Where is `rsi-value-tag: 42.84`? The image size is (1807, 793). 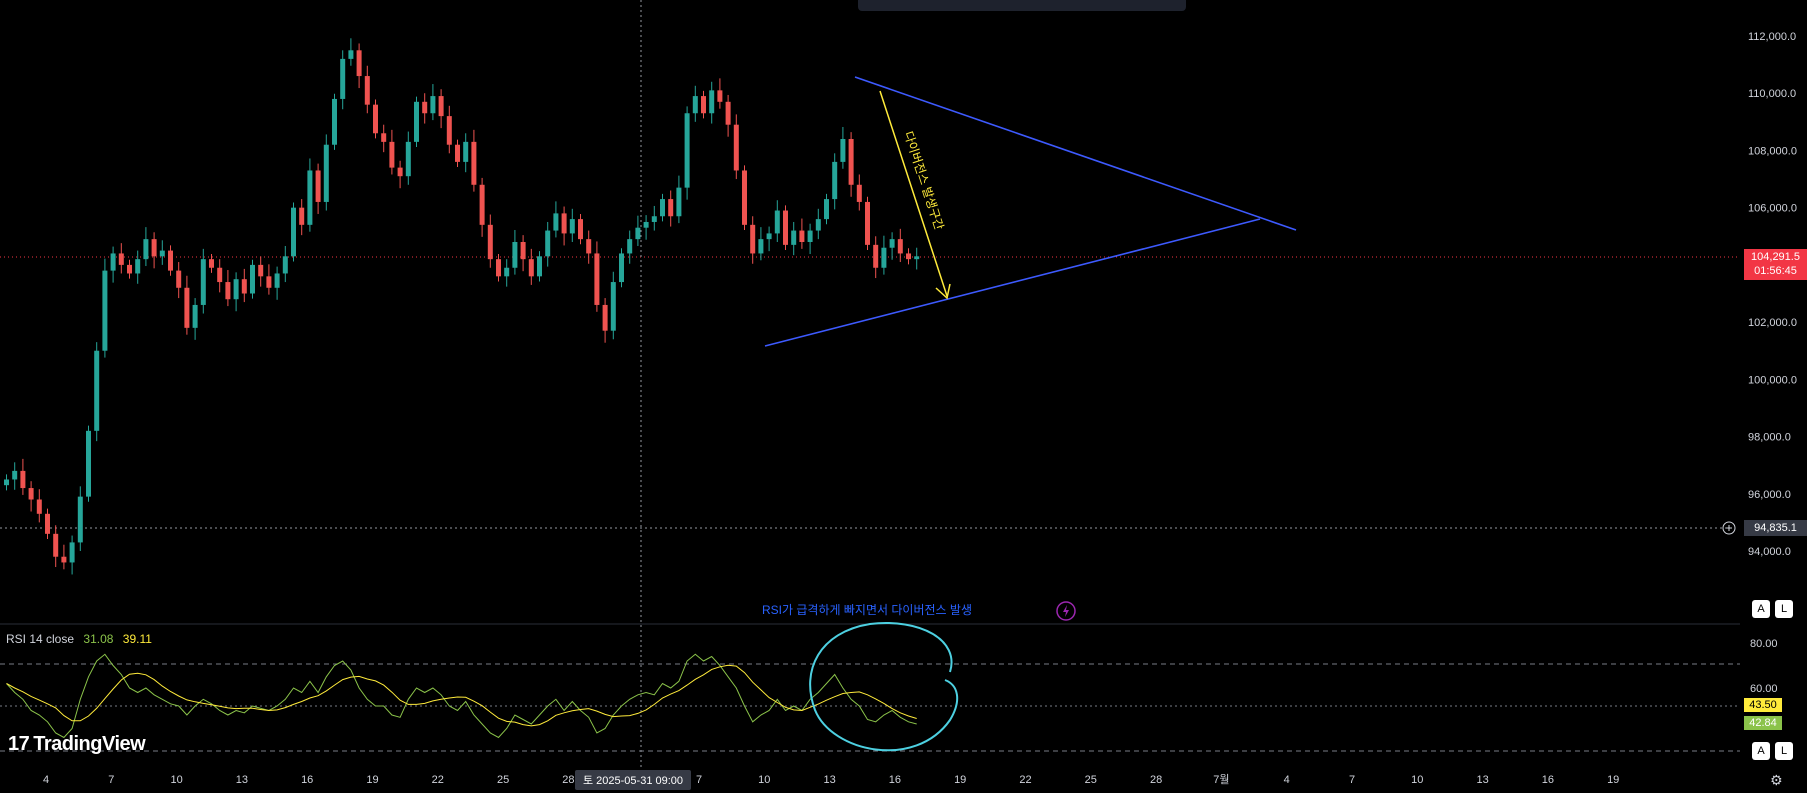
rsi-value-tag: 42.84 is located at coordinates (1763, 723).